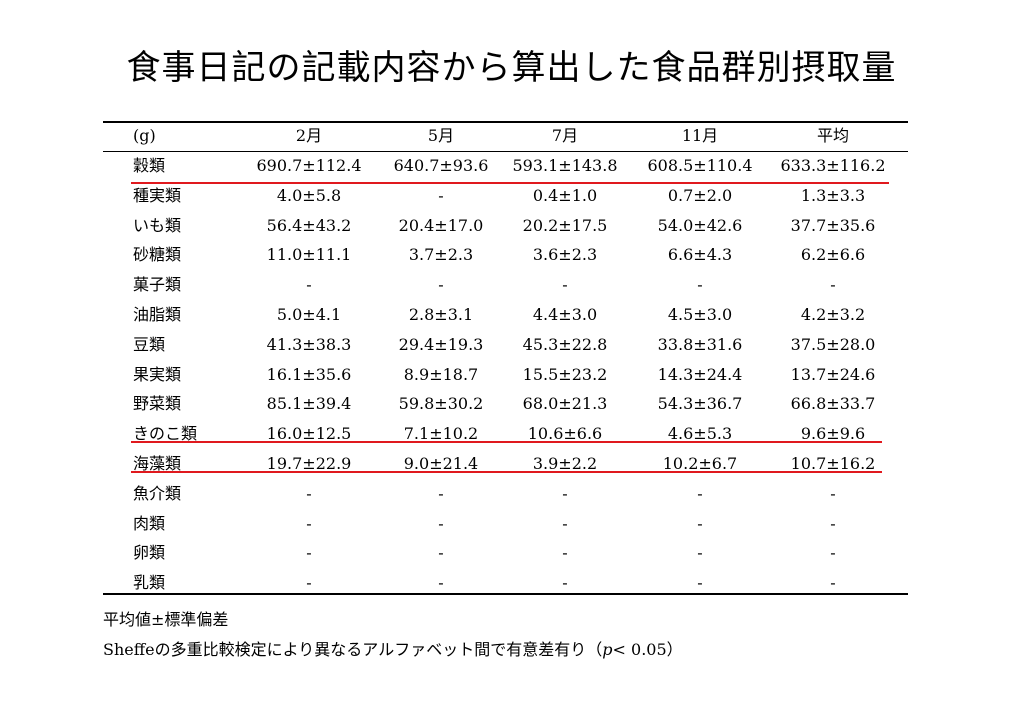 The image size is (1023, 708). I want to click on table-cell: 20.2±17.5, so click(565, 225).